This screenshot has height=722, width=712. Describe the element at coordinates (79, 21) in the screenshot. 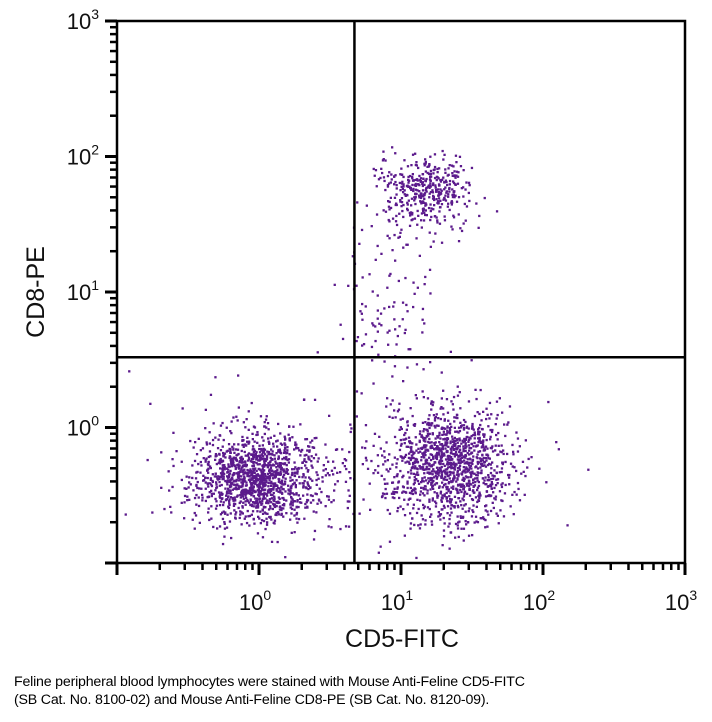

I see `tick-base: 10` at that location.